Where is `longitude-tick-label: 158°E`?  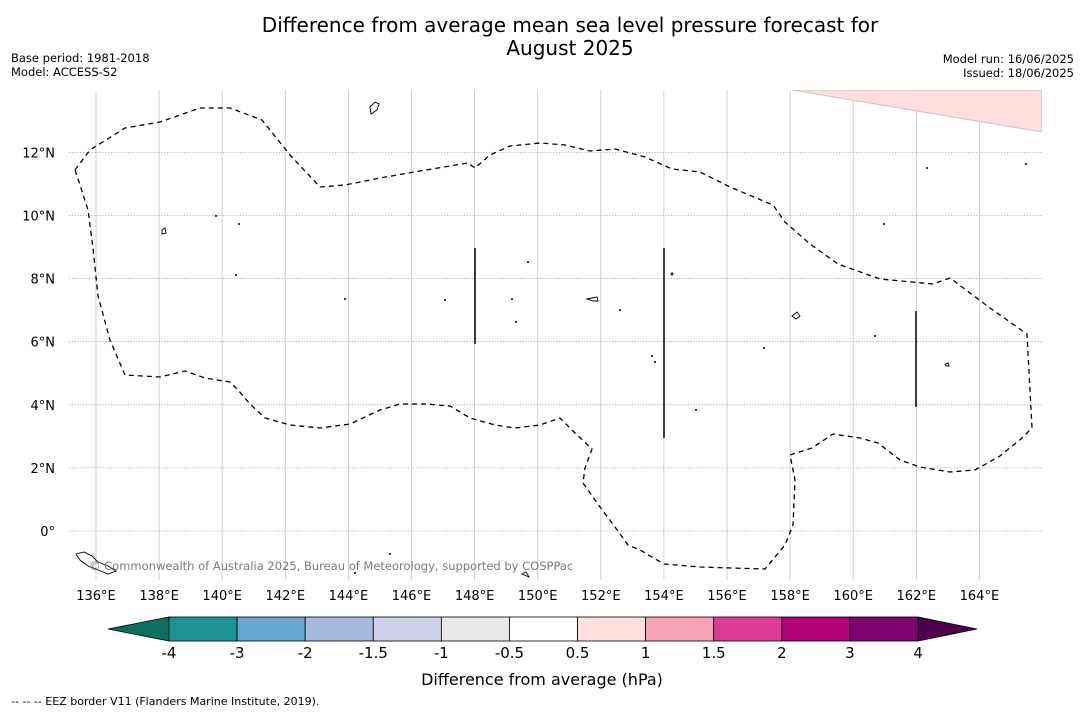 longitude-tick-label: 158°E is located at coordinates (790, 596).